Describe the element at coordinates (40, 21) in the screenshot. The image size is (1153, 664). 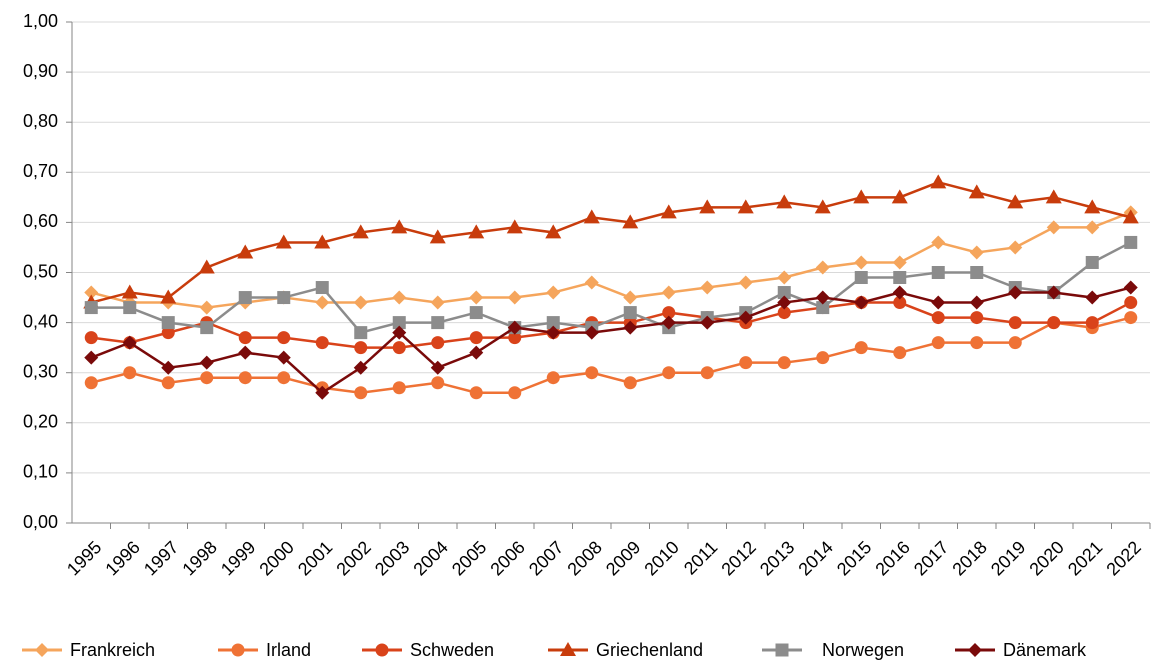
I see `y-tick-label: 1,00` at that location.